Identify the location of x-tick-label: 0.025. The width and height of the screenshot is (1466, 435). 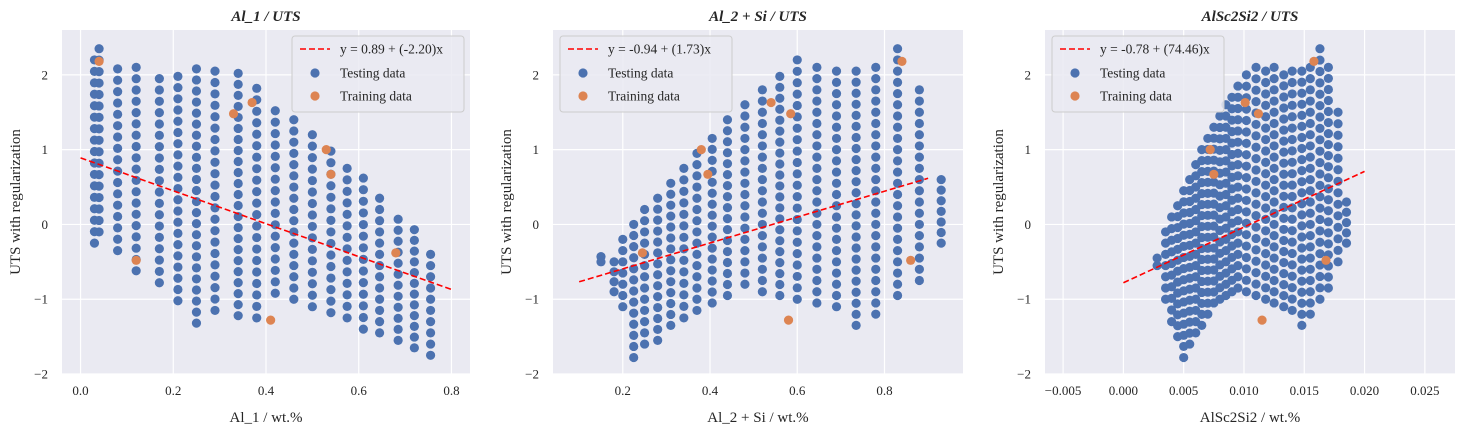
(1424, 390).